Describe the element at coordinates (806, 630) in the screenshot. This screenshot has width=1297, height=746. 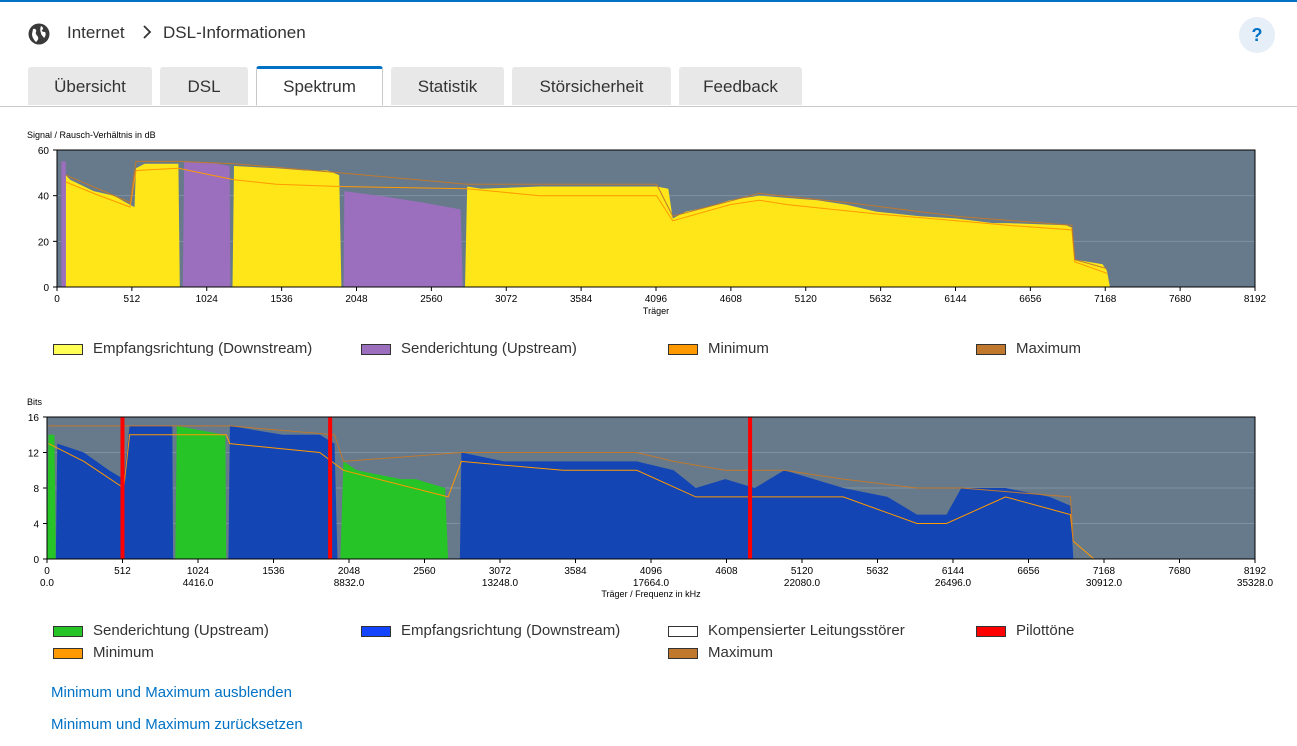
I see `legend-label: Kompensierter Leitungsstörer` at that location.